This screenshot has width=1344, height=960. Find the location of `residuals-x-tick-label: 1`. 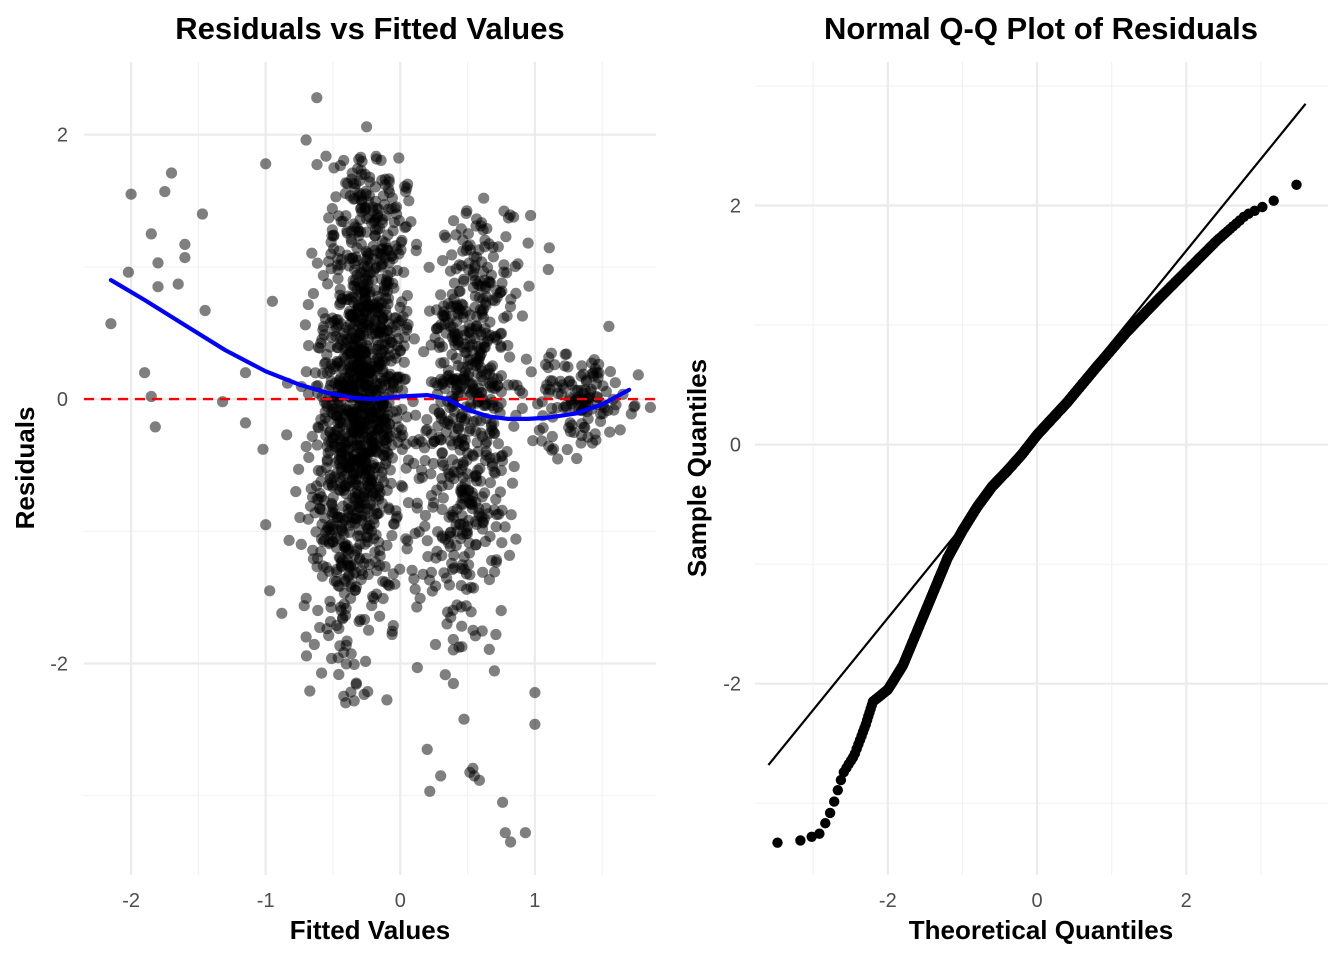

residuals-x-tick-label: 1 is located at coordinates (534, 901).